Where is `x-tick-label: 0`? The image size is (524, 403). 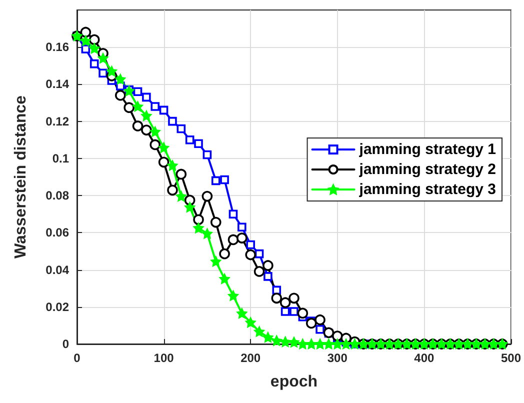
x-tick-label: 0 is located at coordinates (77, 358).